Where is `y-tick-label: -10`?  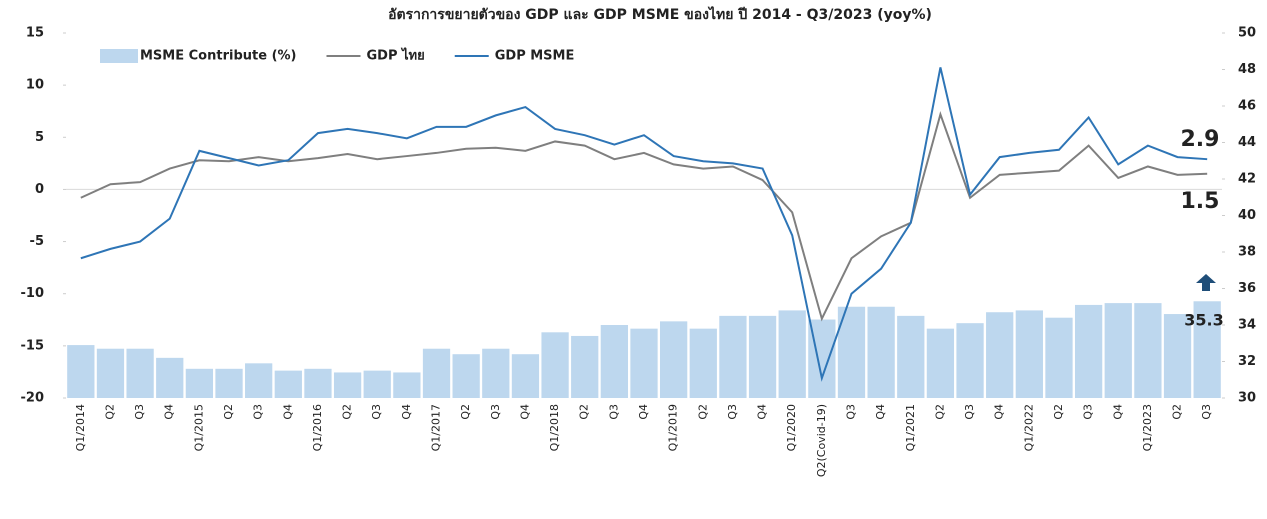
y-tick-label: -10 is located at coordinates (33, 293).